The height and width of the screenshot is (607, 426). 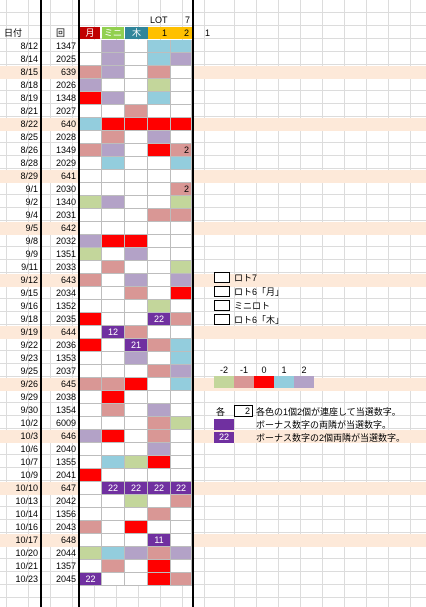 What do you see at coordinates (213, 436) in the screenshot?
I see `table-row: 10/3 646` at bounding box center [213, 436].